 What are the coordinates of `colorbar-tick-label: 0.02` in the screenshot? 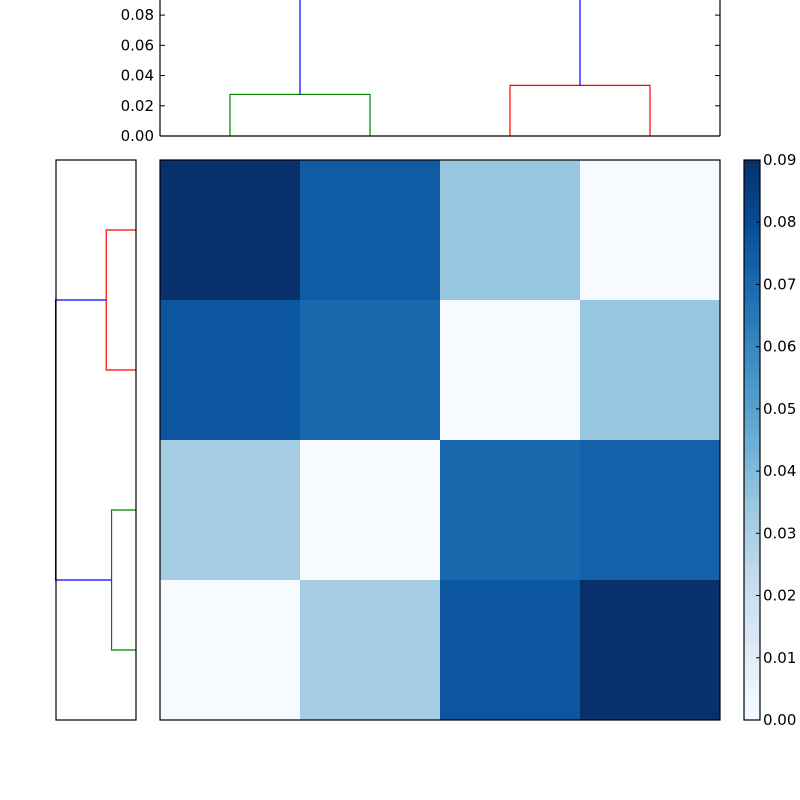 It's located at (779, 596).